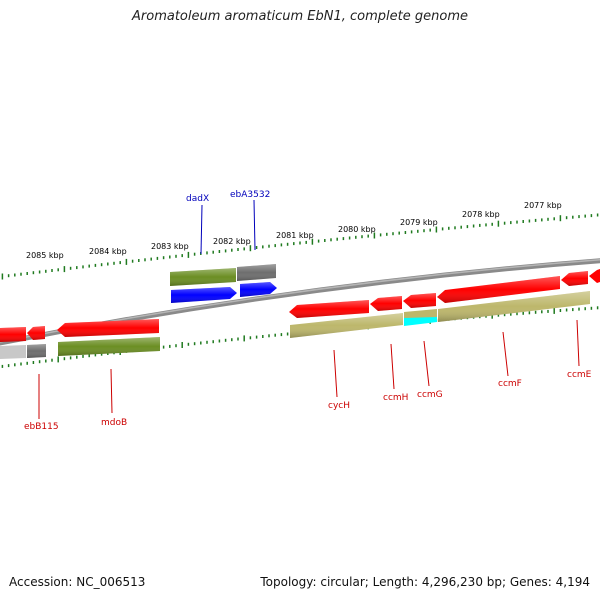  What do you see at coordinates (45, 255) in the screenshot?
I see `scale-label-2085: 2085 kbp` at bounding box center [45, 255].